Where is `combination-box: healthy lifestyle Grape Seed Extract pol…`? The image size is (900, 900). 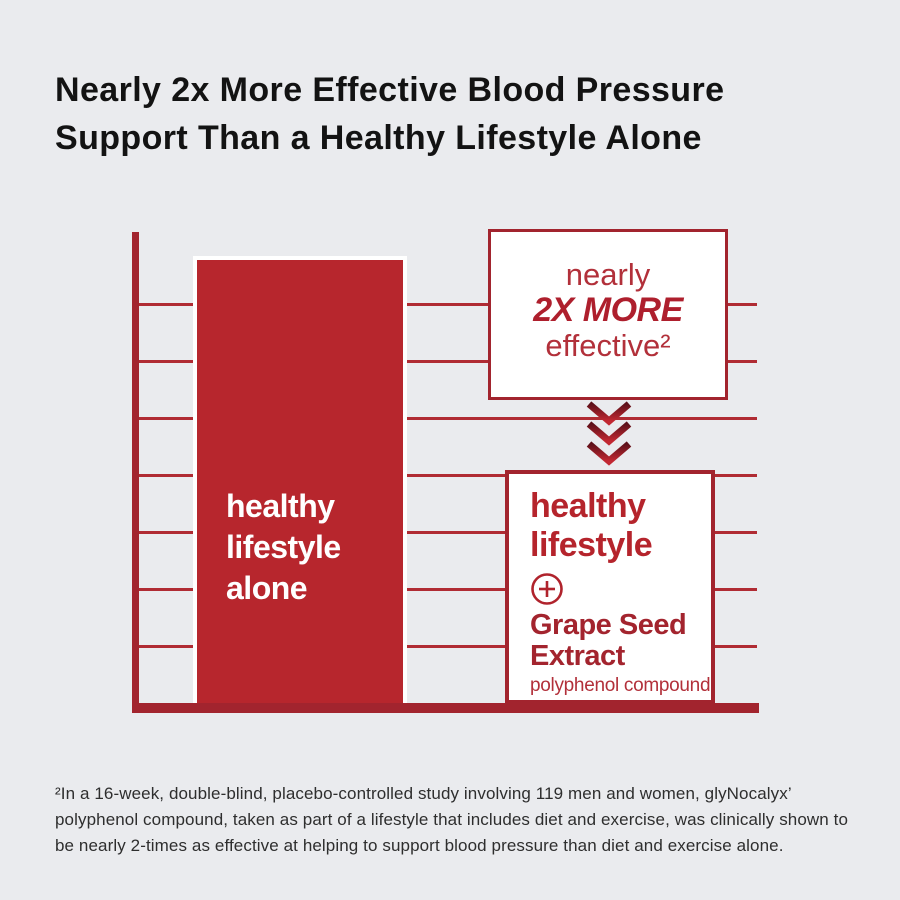 combination-box: healthy lifestyle Grape Seed Extract pol… is located at coordinates (610, 587).